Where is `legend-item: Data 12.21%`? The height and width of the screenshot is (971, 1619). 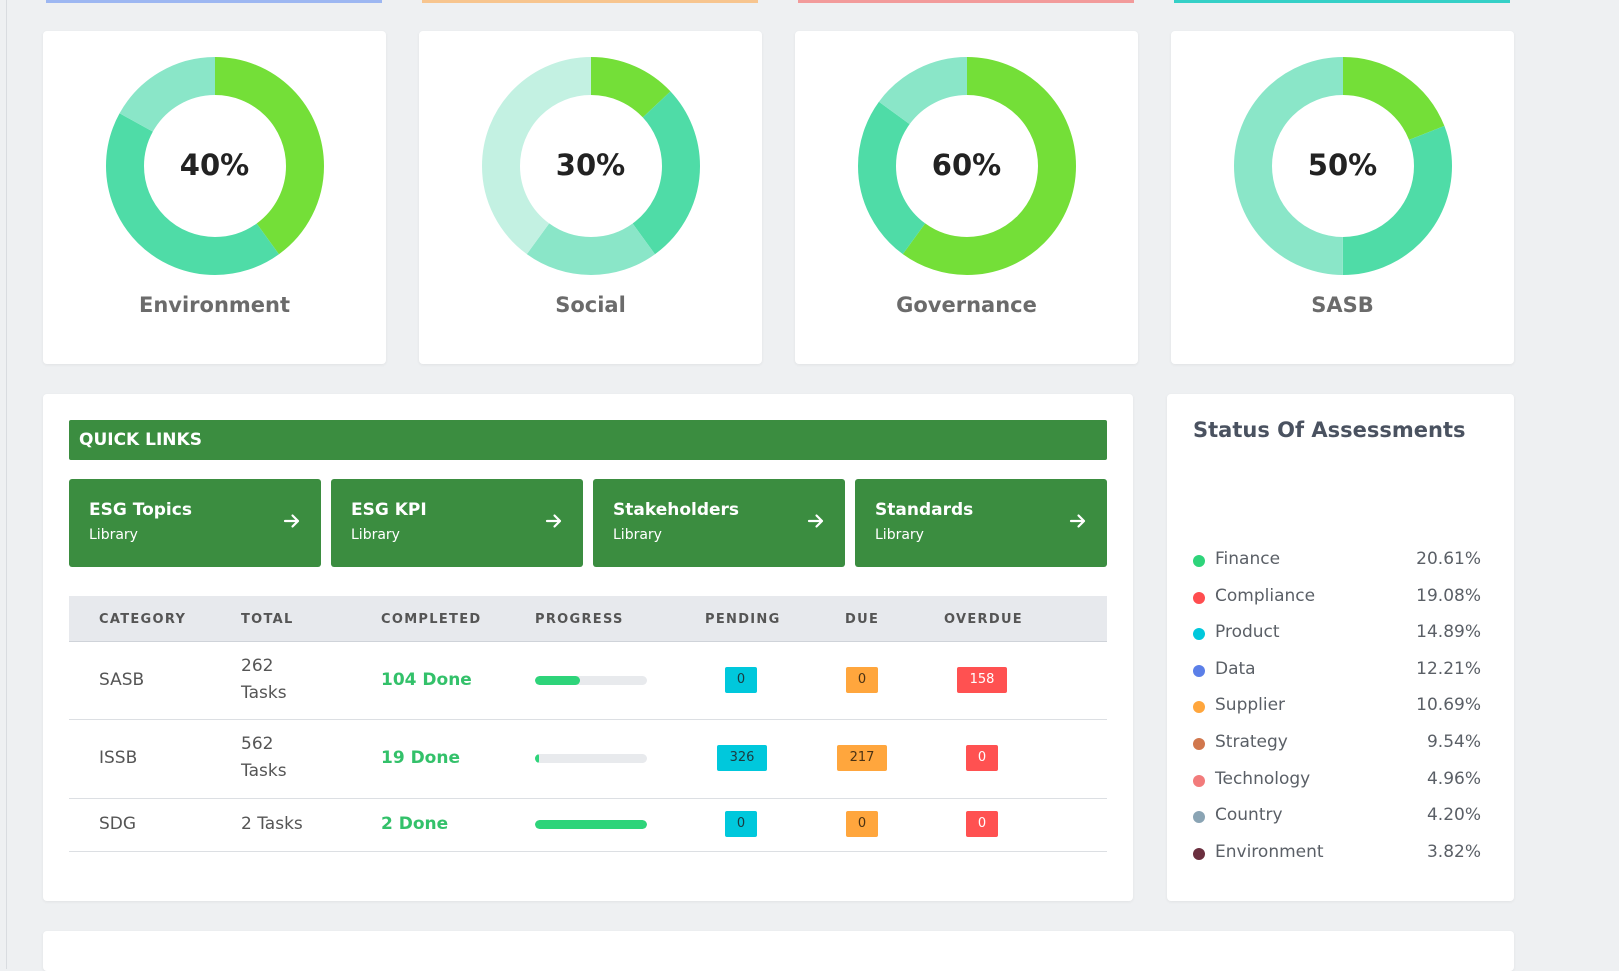
legend-item: Data 12.21% is located at coordinates (1337, 671).